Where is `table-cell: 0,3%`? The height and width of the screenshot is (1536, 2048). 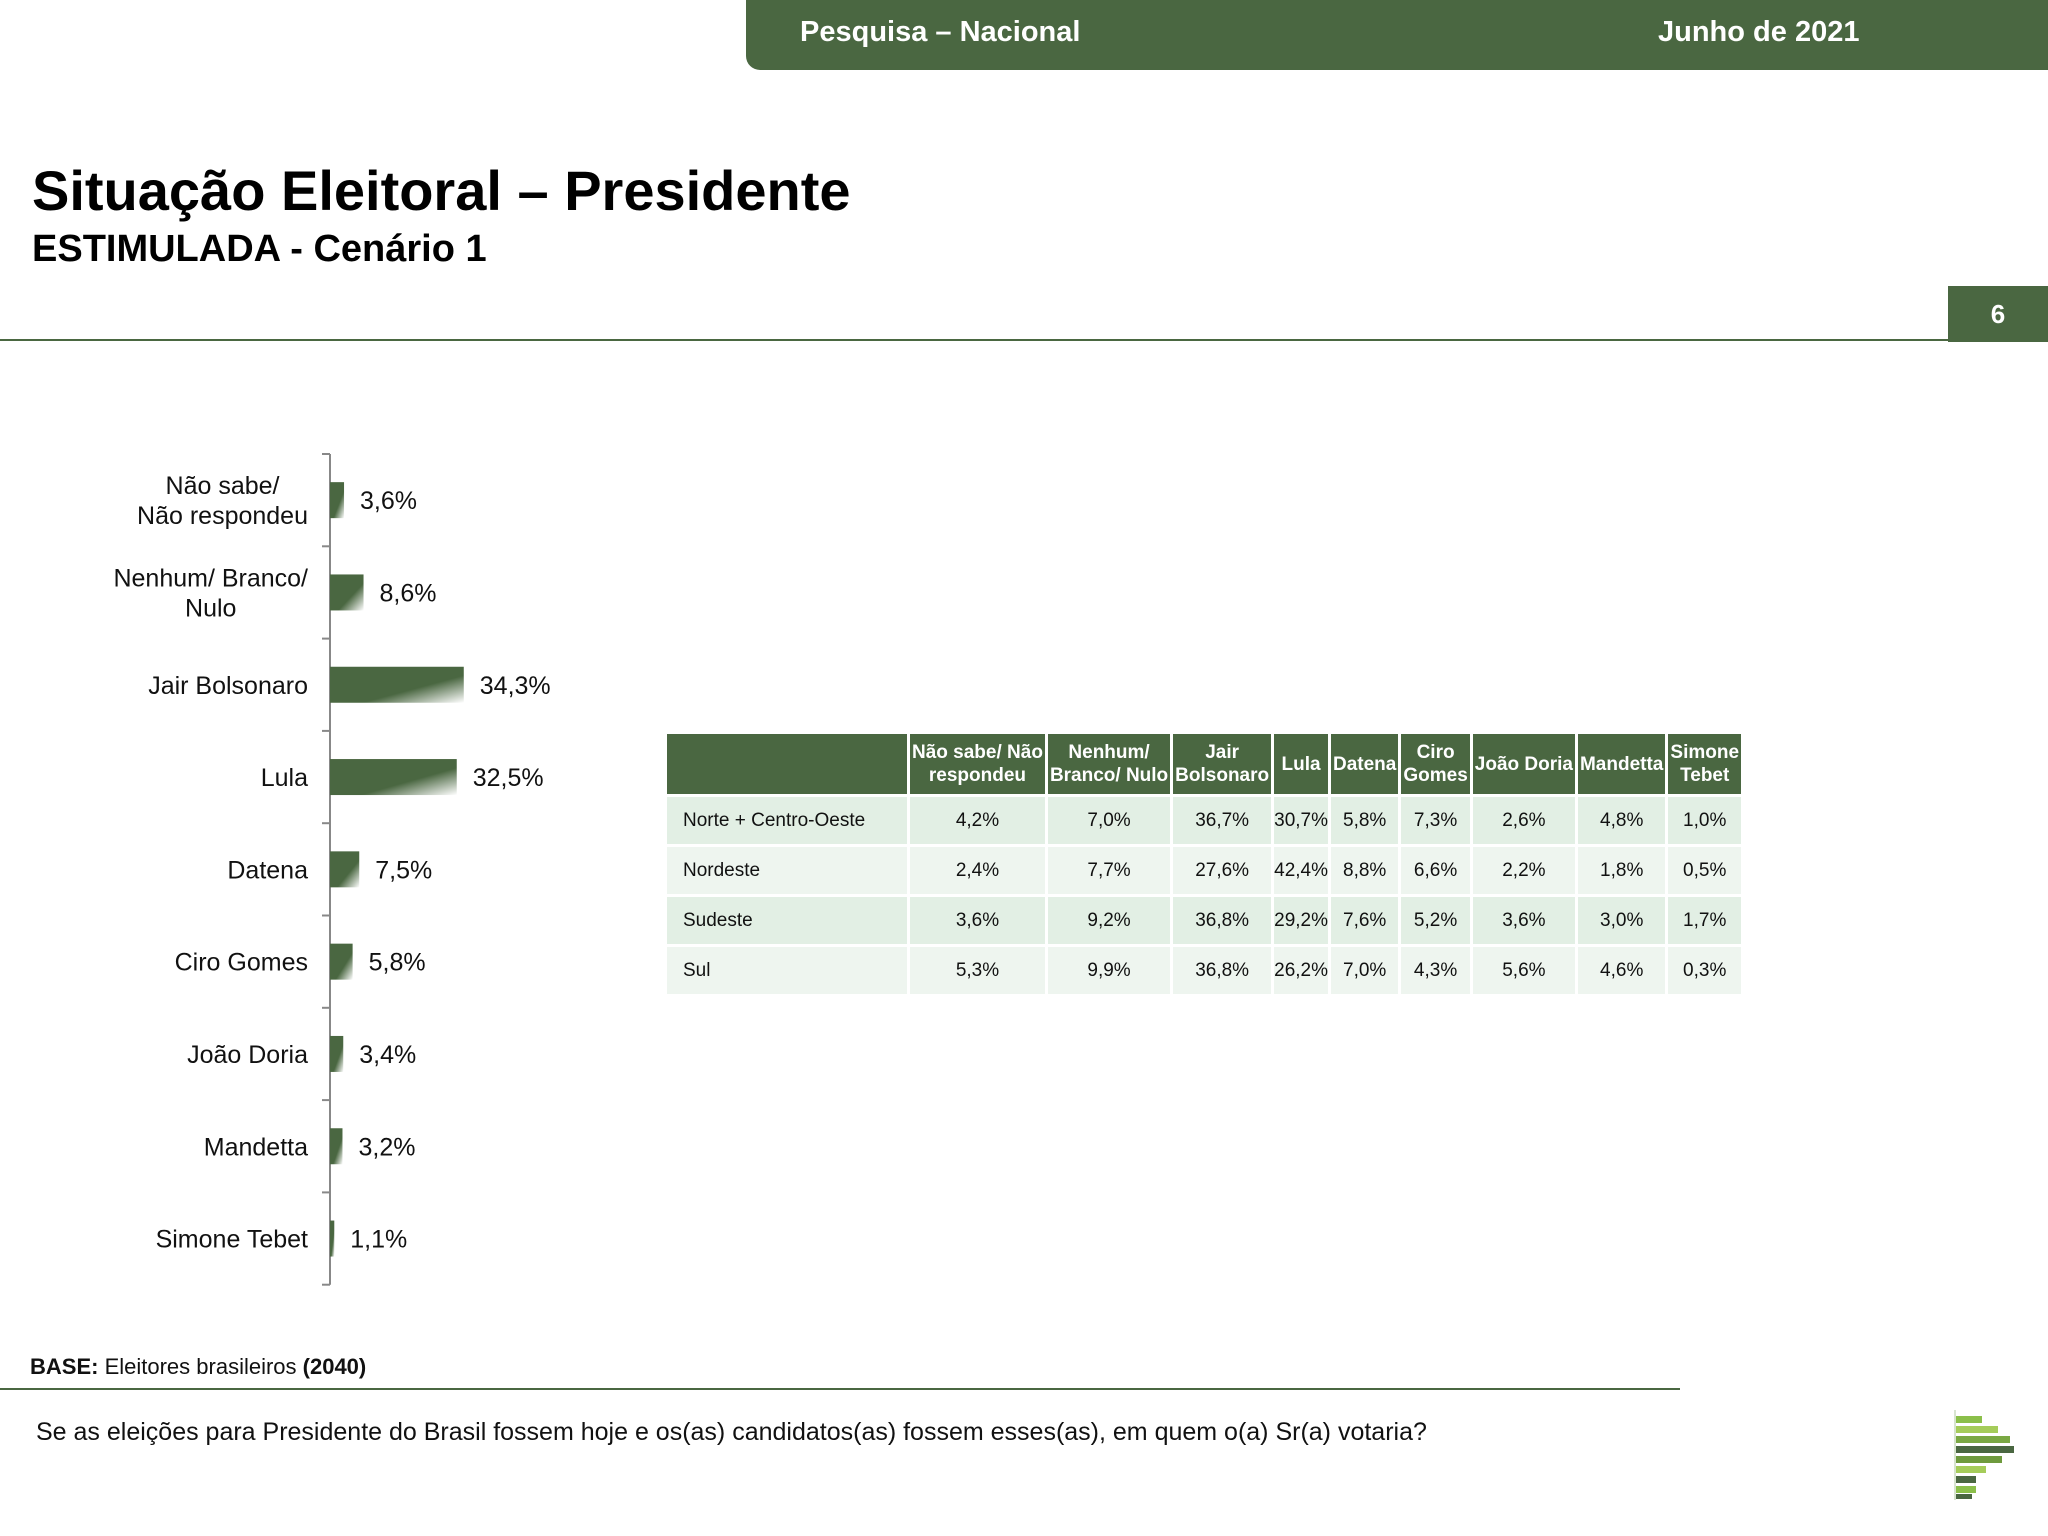
table-cell: 0,3% is located at coordinates (1705, 970).